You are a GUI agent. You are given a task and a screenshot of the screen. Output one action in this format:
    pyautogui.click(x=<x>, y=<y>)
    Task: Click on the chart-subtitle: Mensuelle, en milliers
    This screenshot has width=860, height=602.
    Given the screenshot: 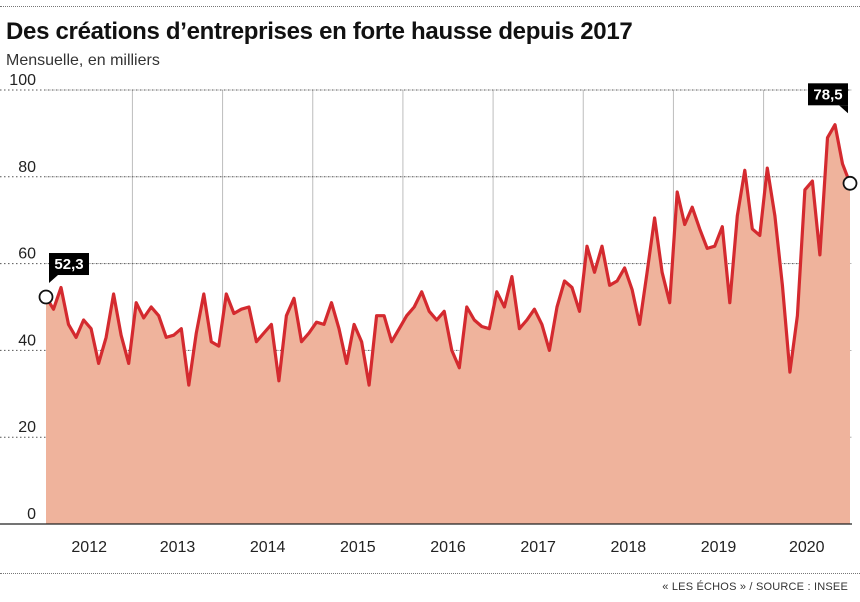 What is the action you would take?
    pyautogui.click(x=83, y=60)
    